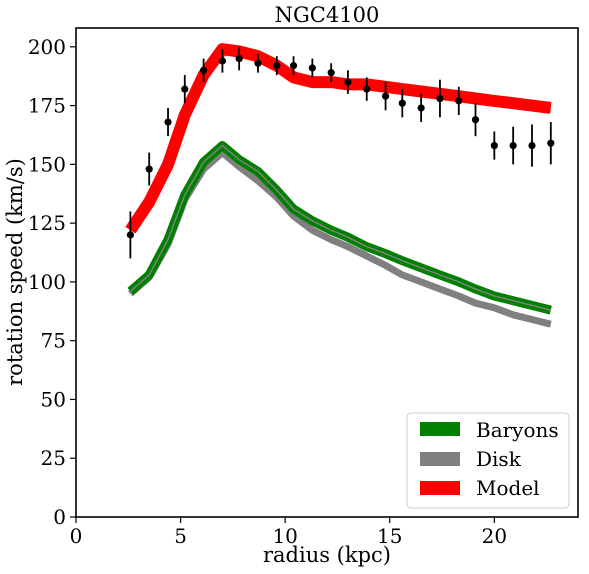 This screenshot has height=574, width=589. I want to click on legend-swatch-model, so click(440, 488).